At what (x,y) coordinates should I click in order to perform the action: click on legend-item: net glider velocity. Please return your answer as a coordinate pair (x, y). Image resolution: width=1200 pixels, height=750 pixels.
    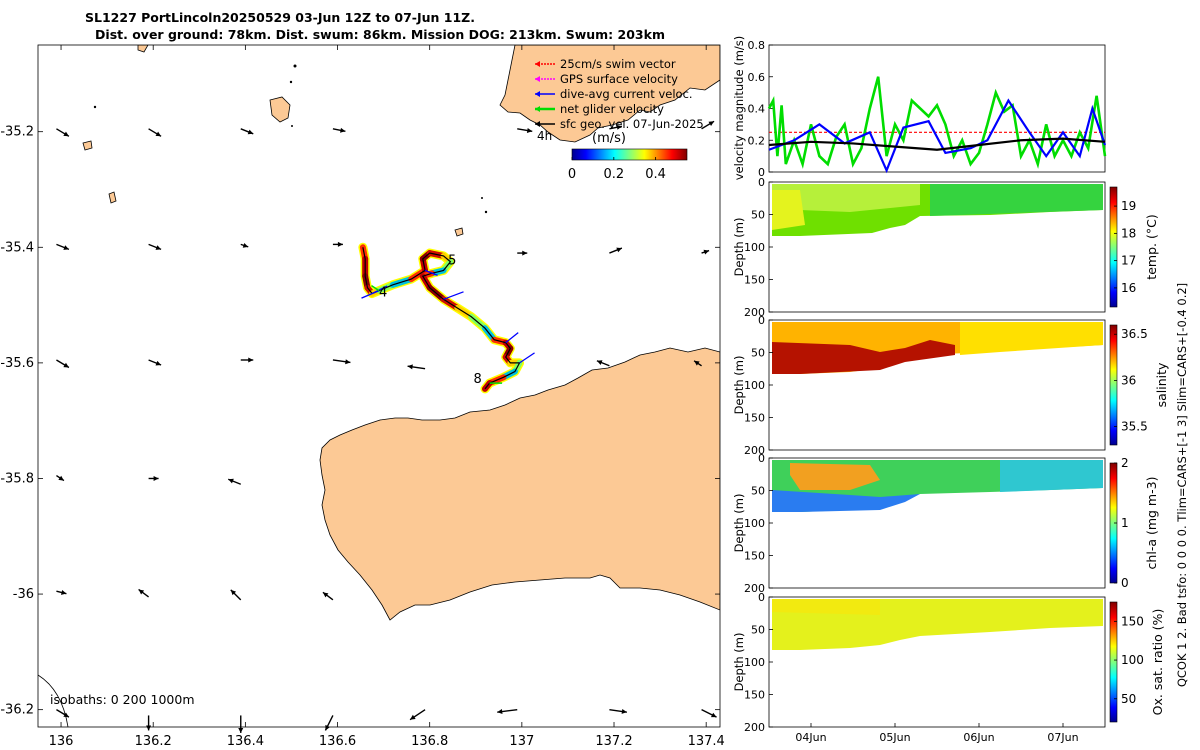
    Looking at the image, I should click on (599, 109).